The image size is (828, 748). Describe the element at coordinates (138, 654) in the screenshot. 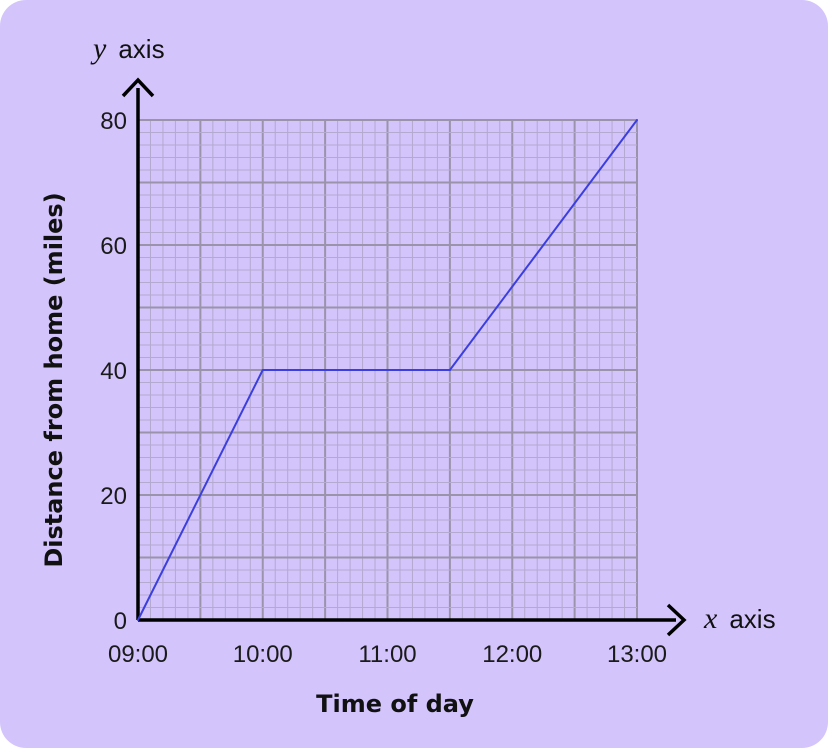

I see `x-tick-label: 09:00` at that location.